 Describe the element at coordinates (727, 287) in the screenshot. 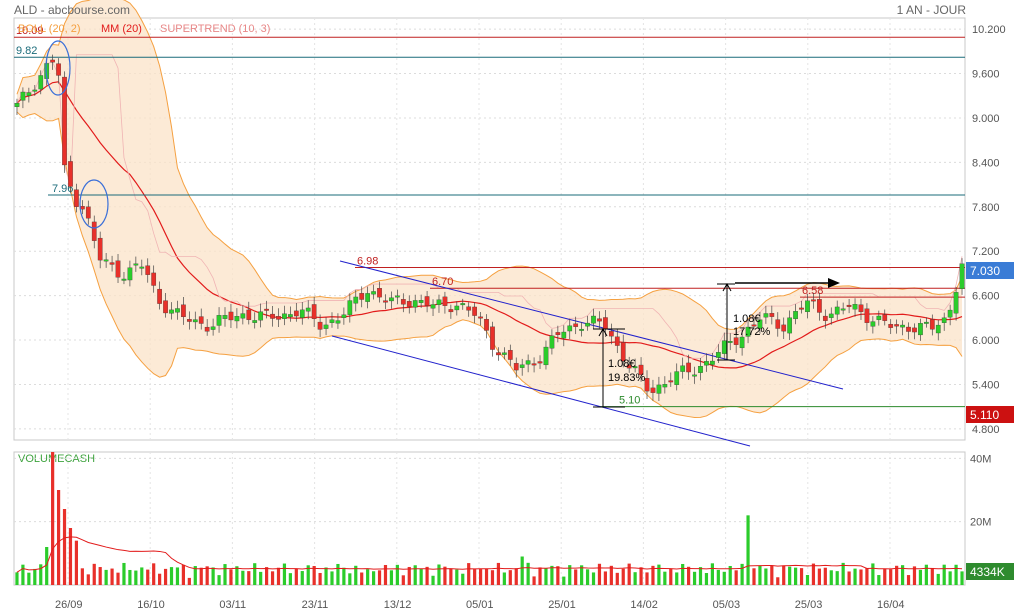

I see `measure-arrowhead` at that location.